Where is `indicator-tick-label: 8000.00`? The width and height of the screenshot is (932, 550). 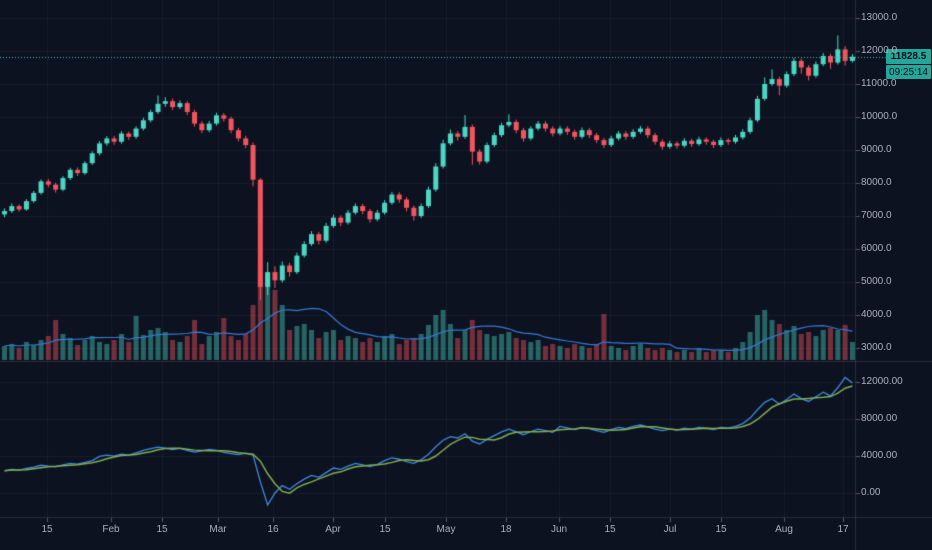 indicator-tick-label: 8000.00 is located at coordinates (879, 418).